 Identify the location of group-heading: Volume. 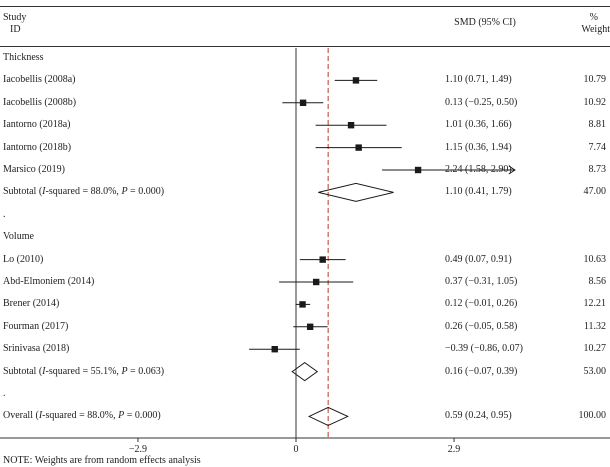
(18, 237).